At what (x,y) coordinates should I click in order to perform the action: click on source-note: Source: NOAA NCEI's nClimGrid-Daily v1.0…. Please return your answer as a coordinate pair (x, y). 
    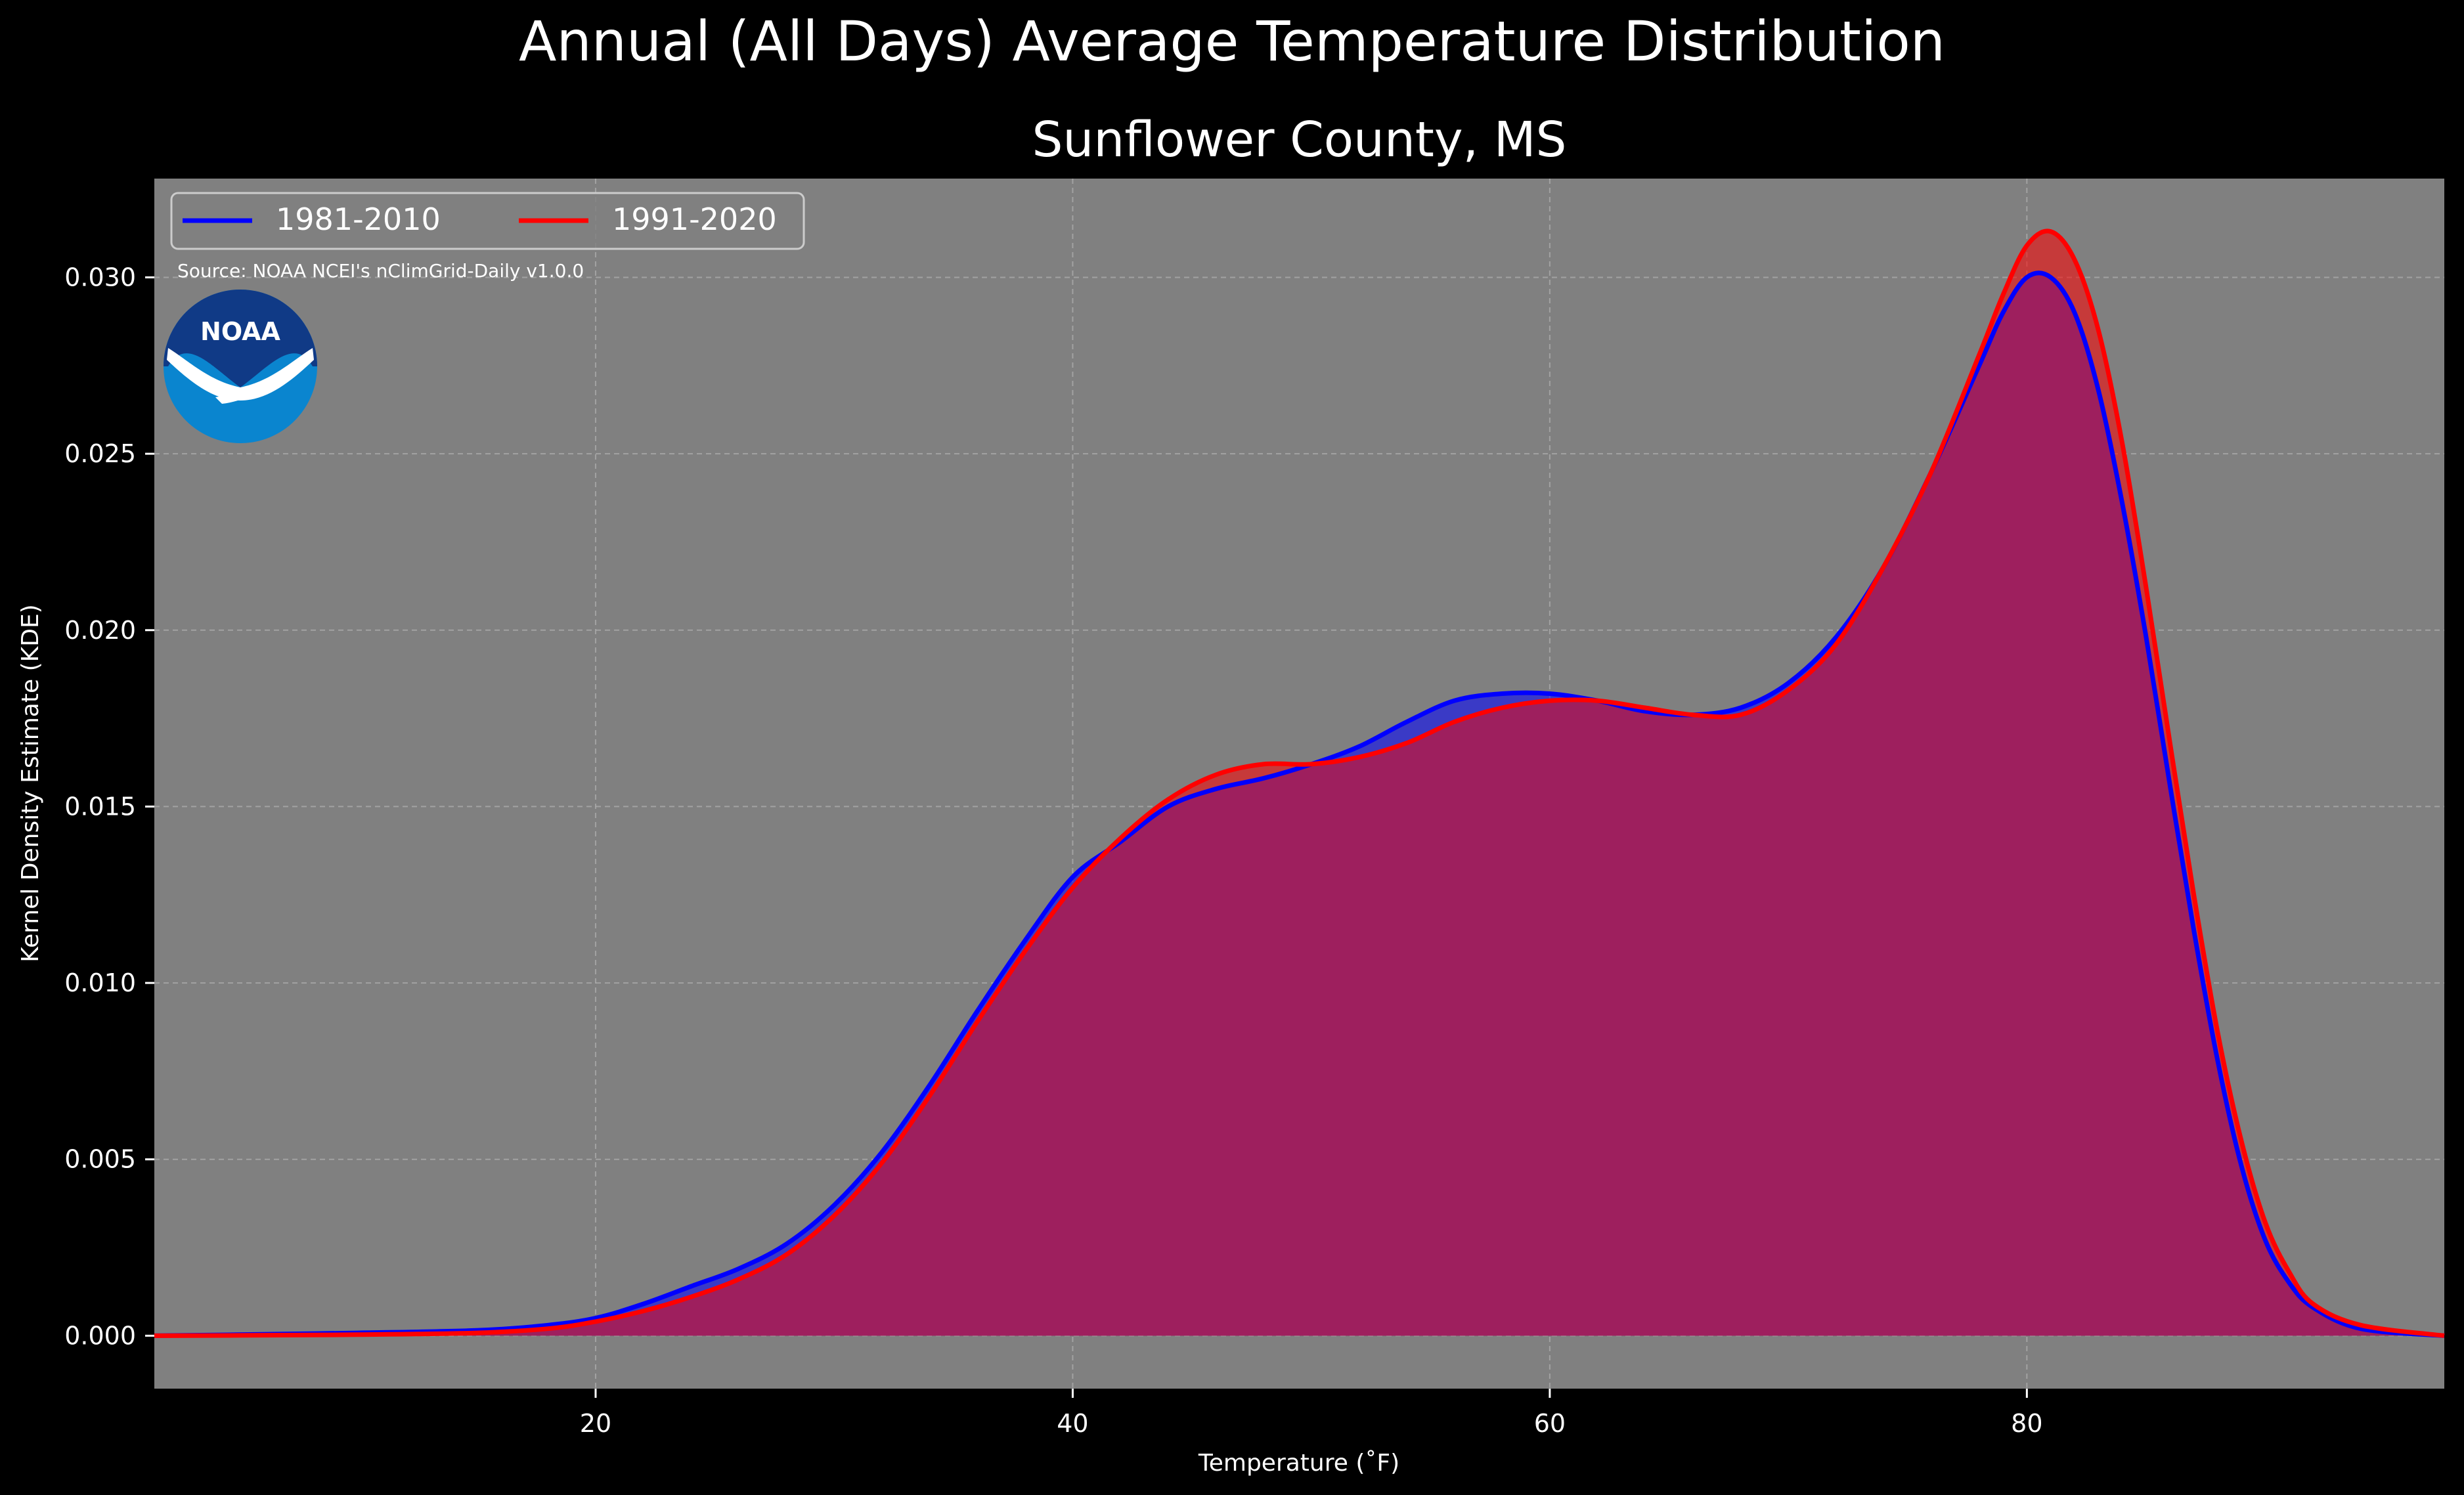
    Looking at the image, I should click on (380, 271).